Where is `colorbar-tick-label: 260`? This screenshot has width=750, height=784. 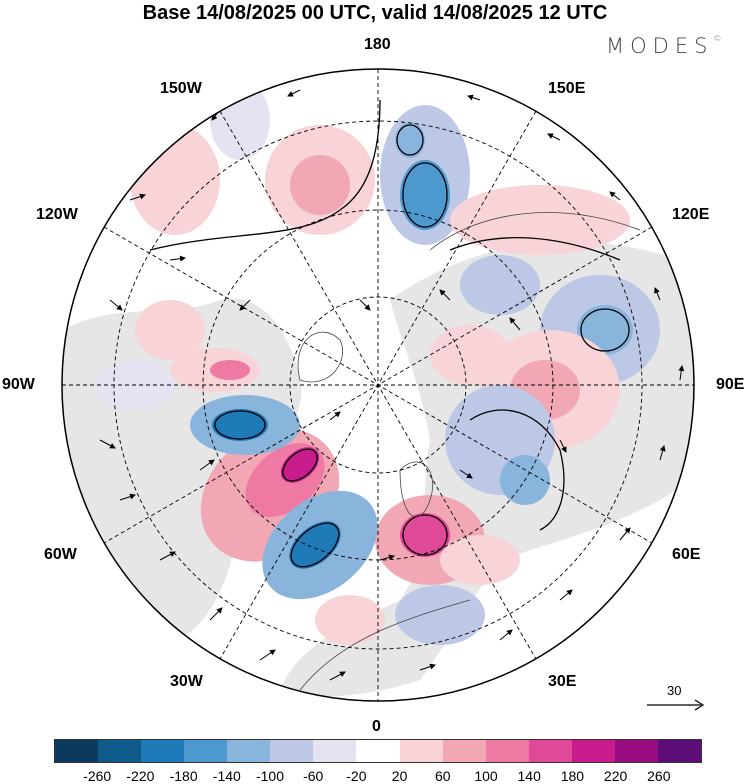
colorbar-tick-label: 260 is located at coordinates (659, 776).